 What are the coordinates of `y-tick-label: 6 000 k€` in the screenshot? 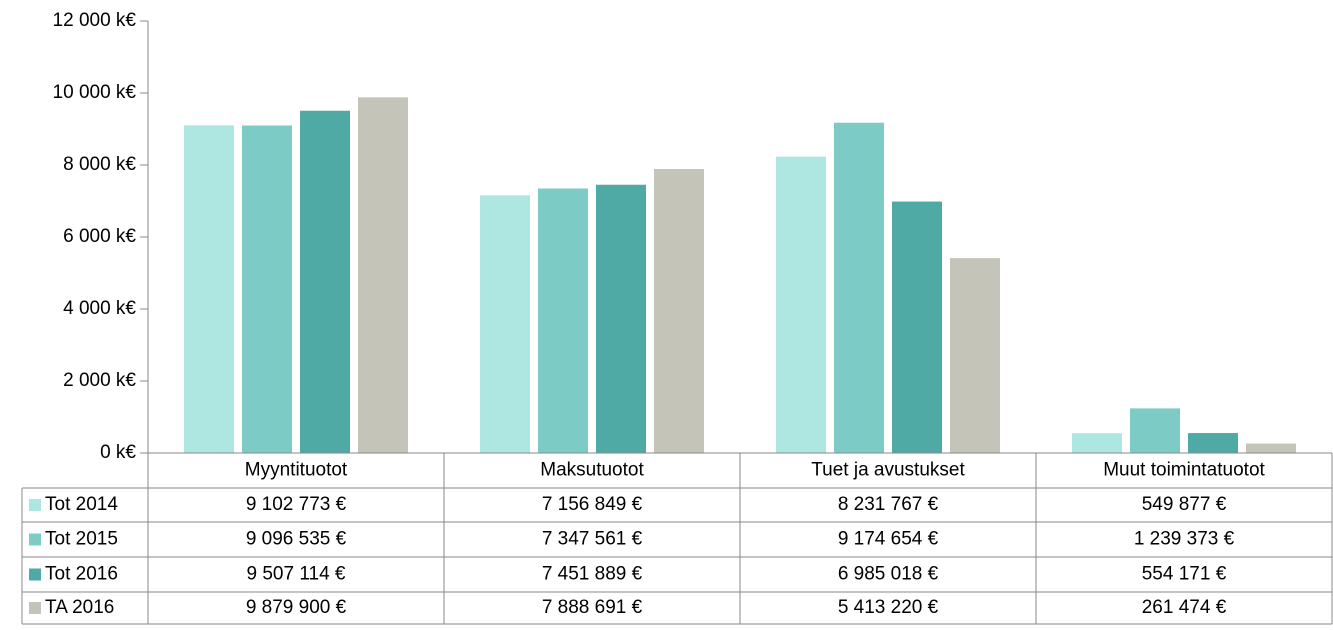 It's located at (99, 236).